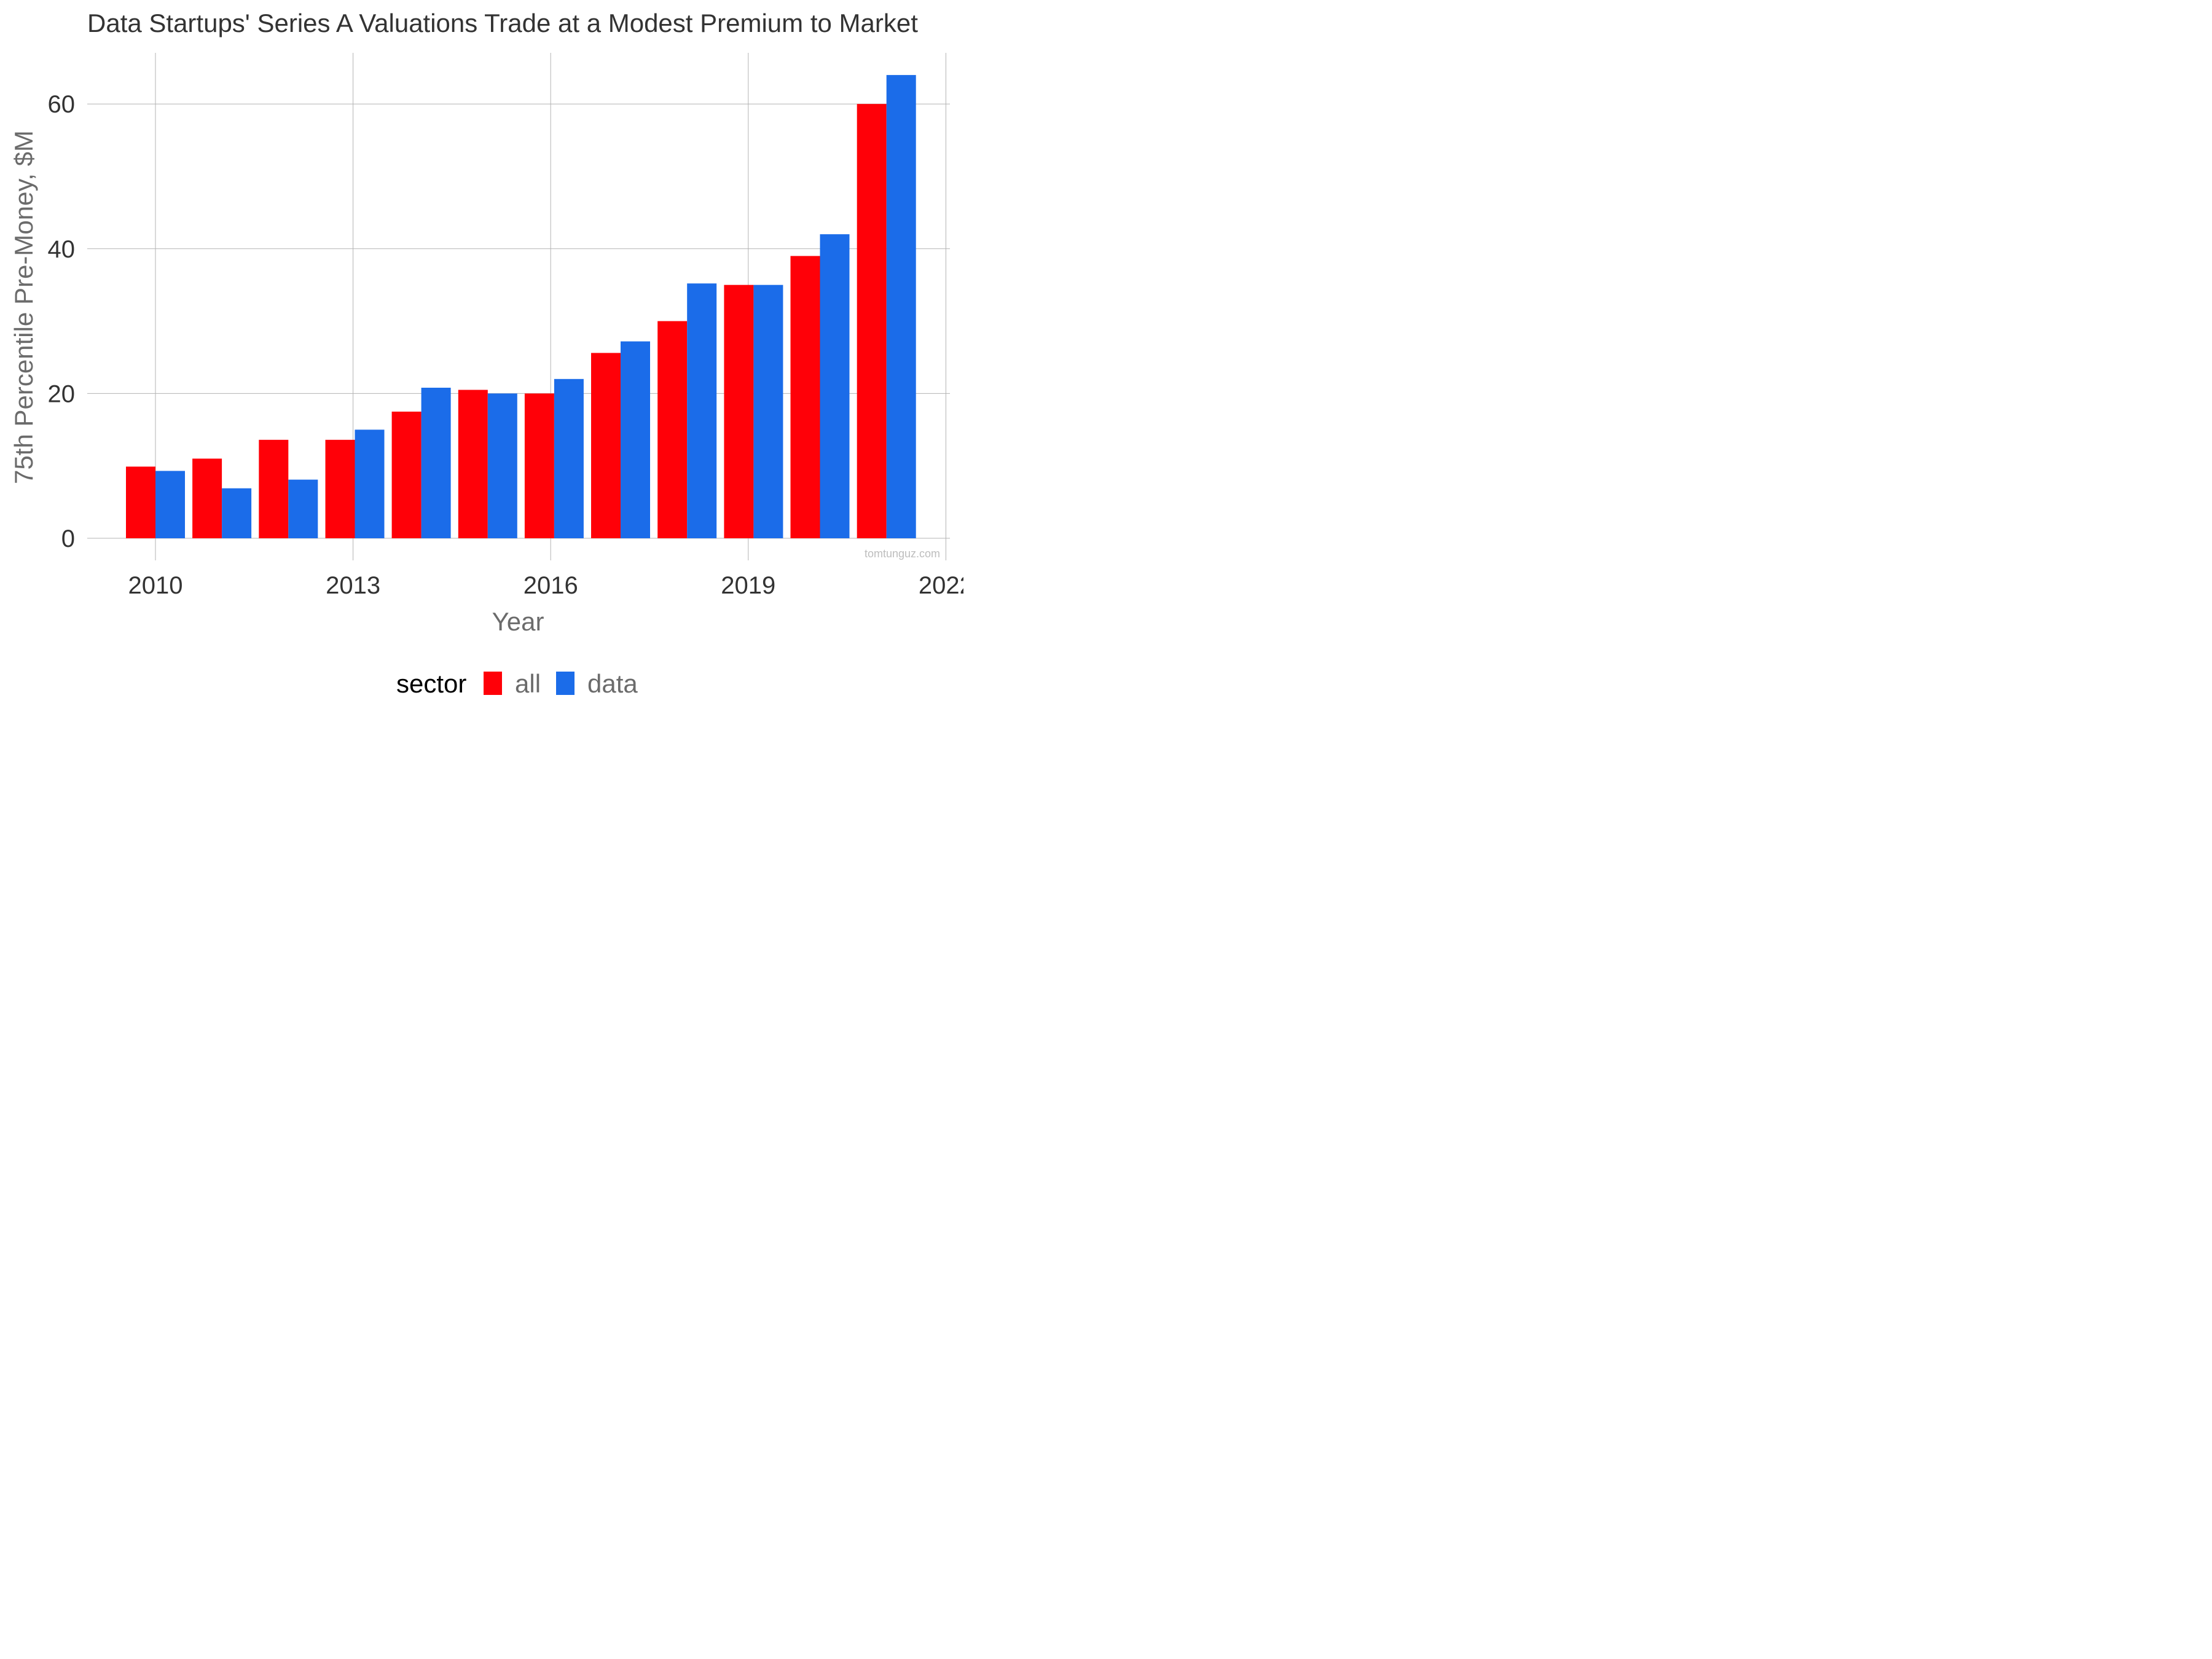 Image resolution: width=2212 pixels, height=1659 pixels. I want to click on x-tick-label: 2022, so click(941, 585).